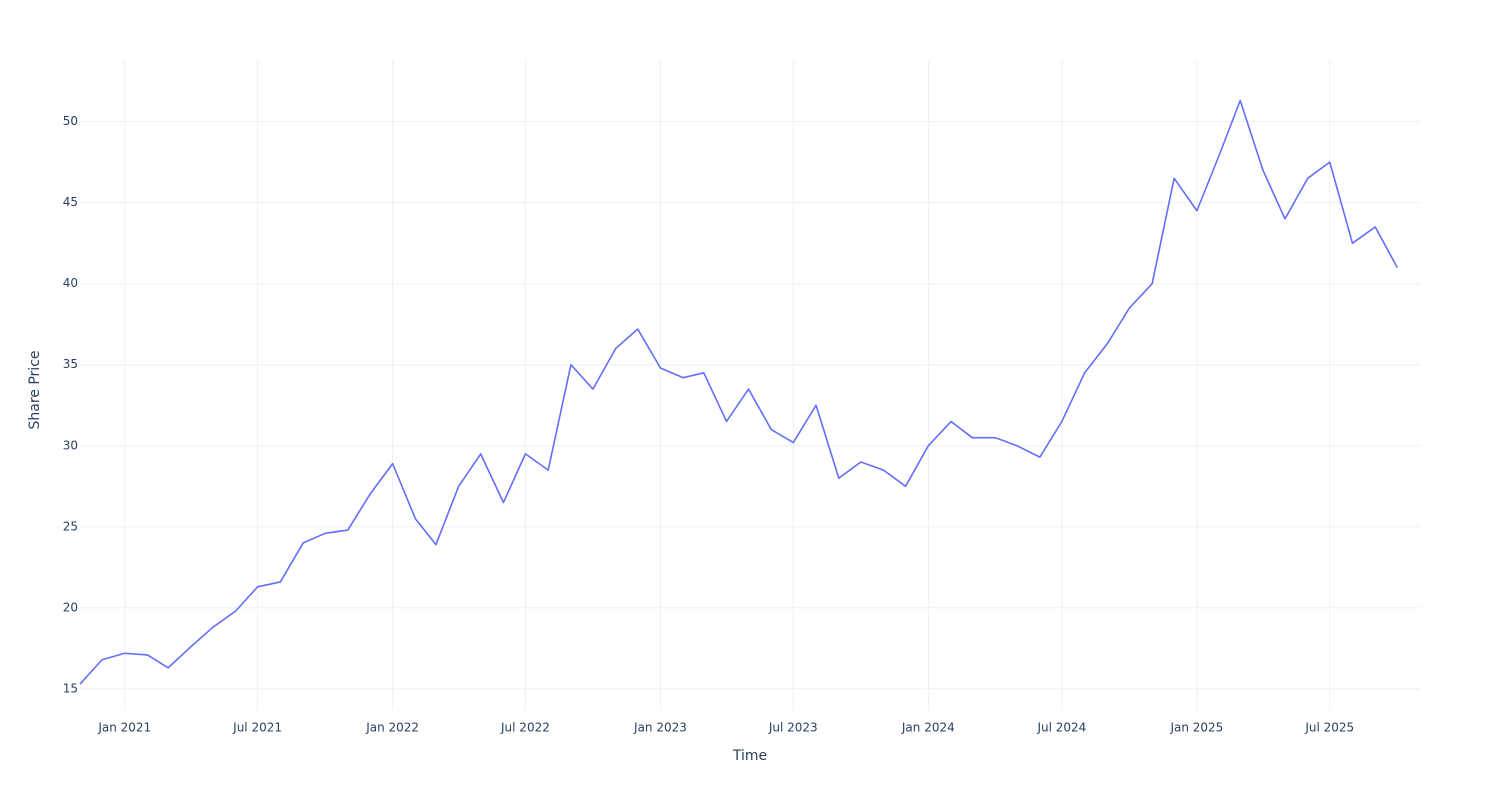  Describe the element at coordinates (749, 756) in the screenshot. I see `x-axis-title: Time` at that location.